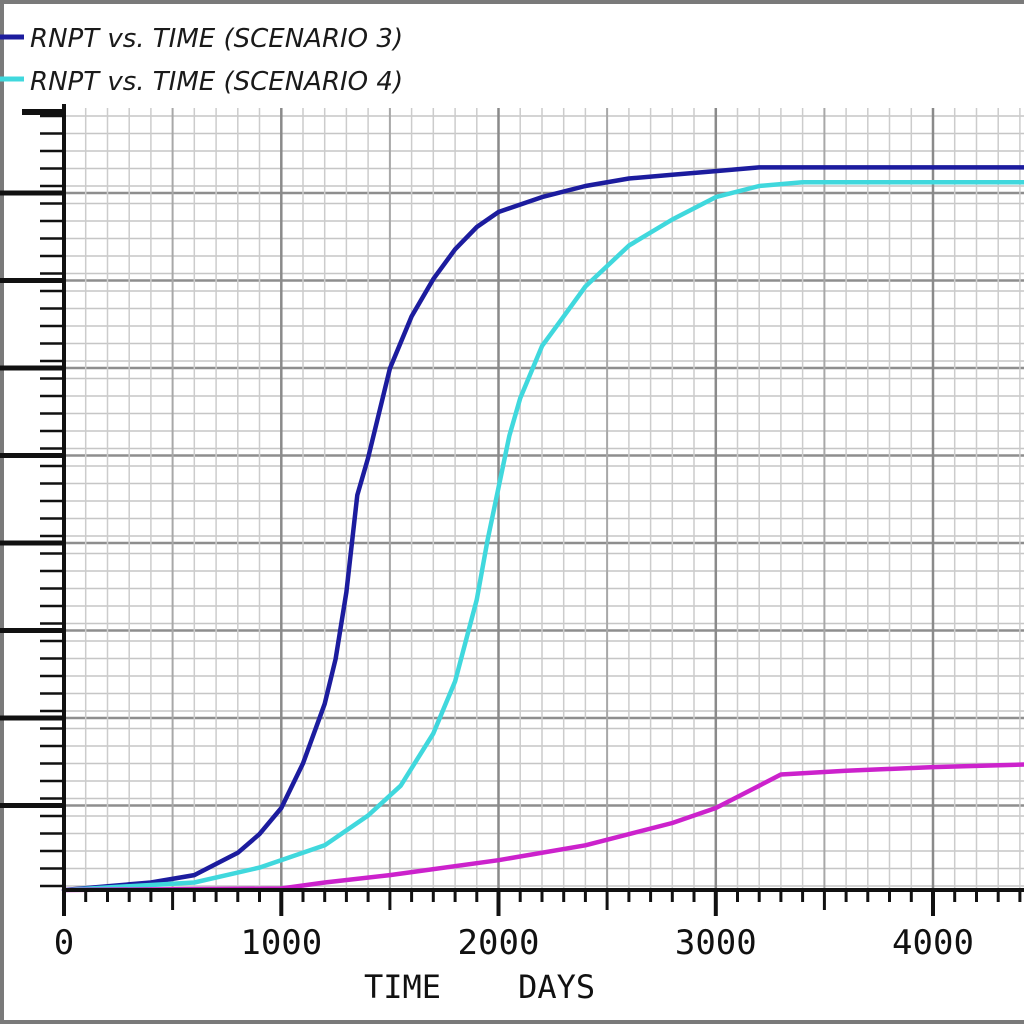 The image size is (1024, 1024). Describe the element at coordinates (499, 943) in the screenshot. I see `x-tick-label: 2000` at that location.